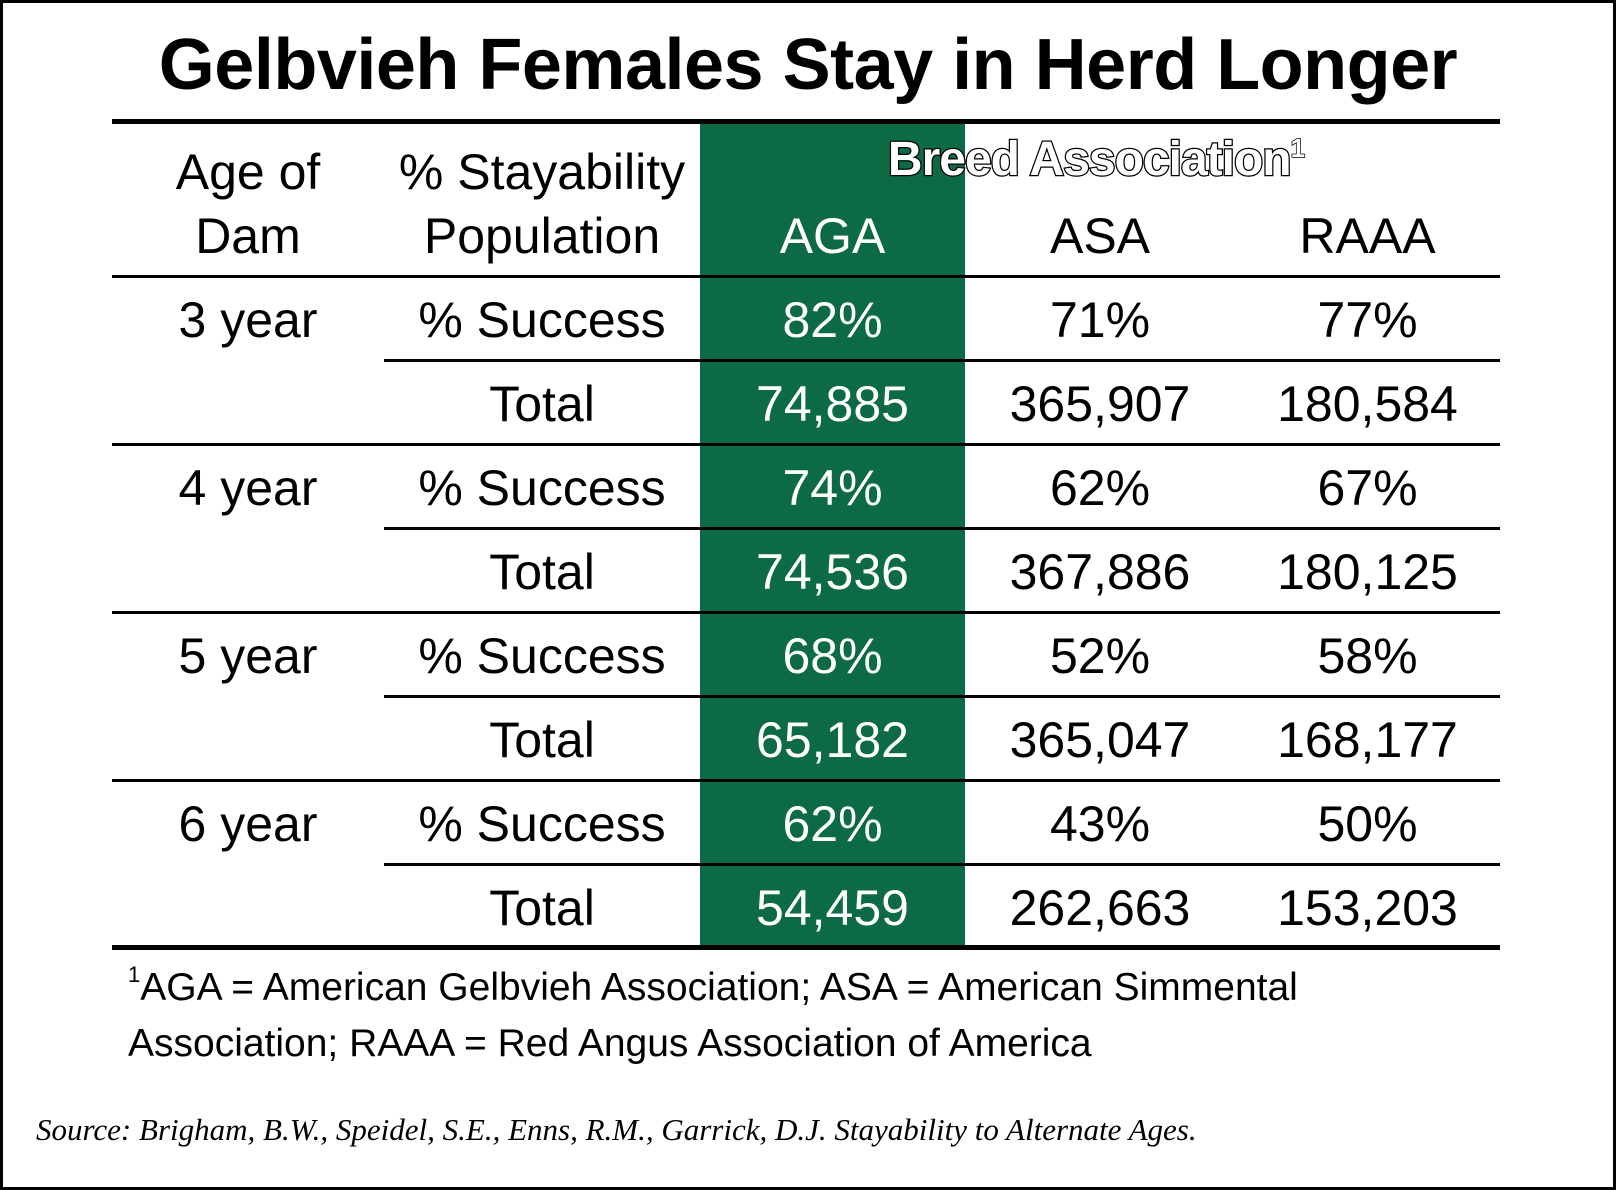 The image size is (1616, 1190). I want to click on header-rule, so click(806, 276).